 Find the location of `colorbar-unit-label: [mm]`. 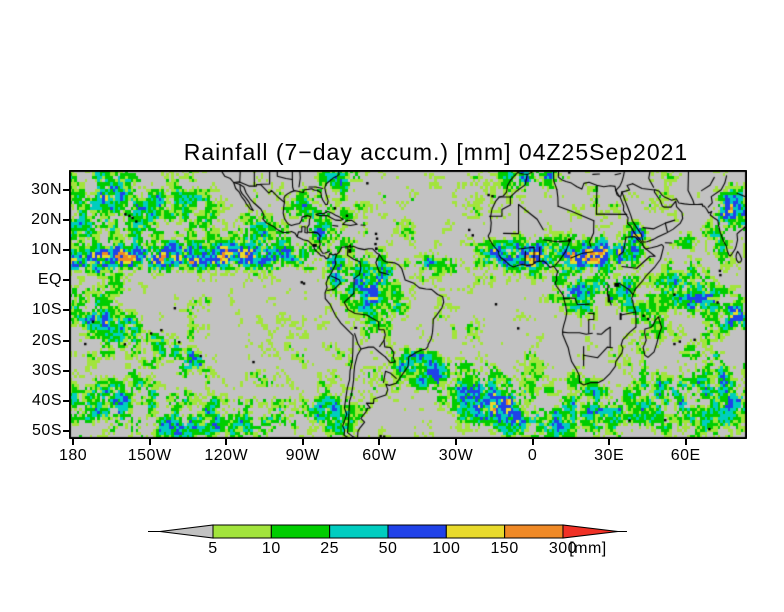

colorbar-unit-label: [mm] is located at coordinates (588, 548).